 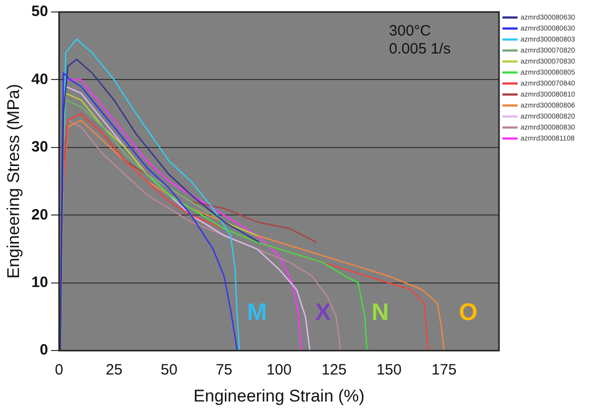 What do you see at coordinates (444, 370) in the screenshot?
I see `x-tick-label: 175` at bounding box center [444, 370].